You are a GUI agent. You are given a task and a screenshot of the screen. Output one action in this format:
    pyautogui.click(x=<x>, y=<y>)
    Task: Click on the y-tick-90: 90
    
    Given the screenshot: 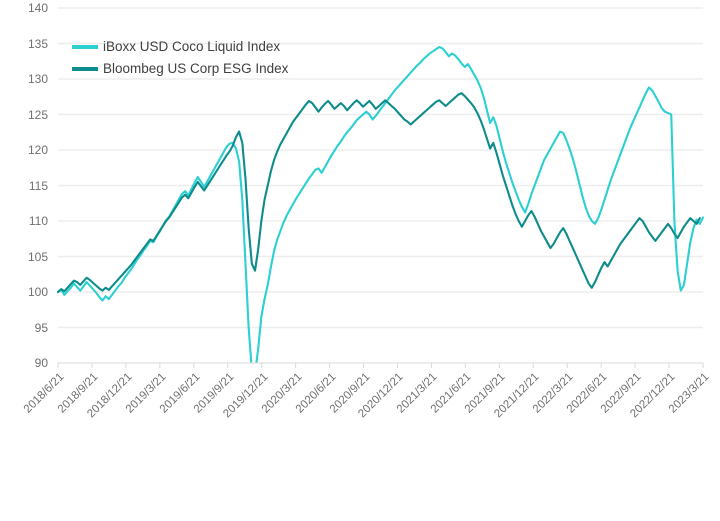 What is the action you would take?
    pyautogui.click(x=41, y=363)
    